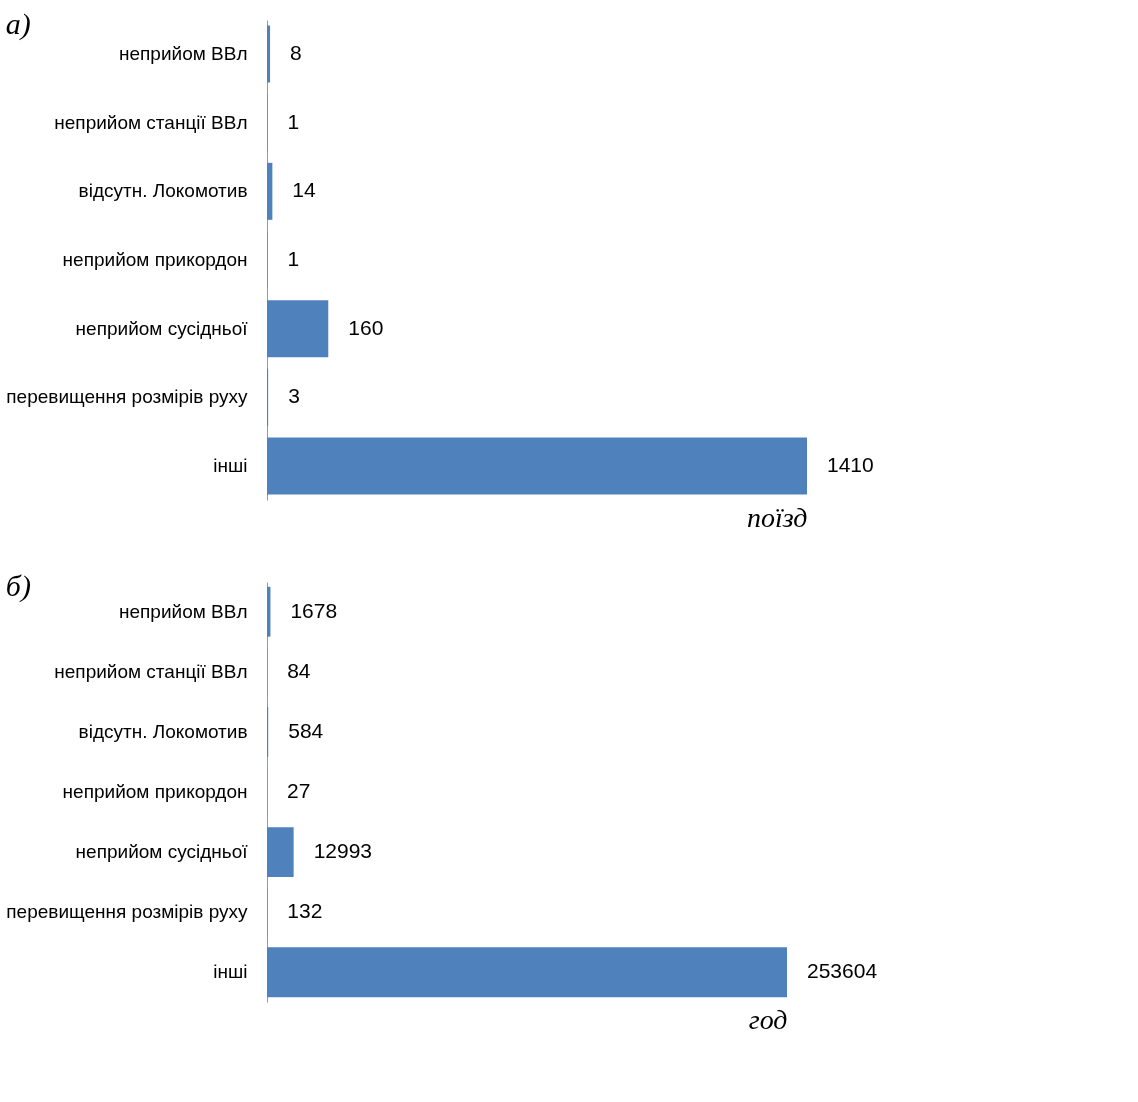 This screenshot has height=1102, width=1138. Describe the element at coordinates (299, 670) in the screenshot. I see `data-label: 84` at that location.